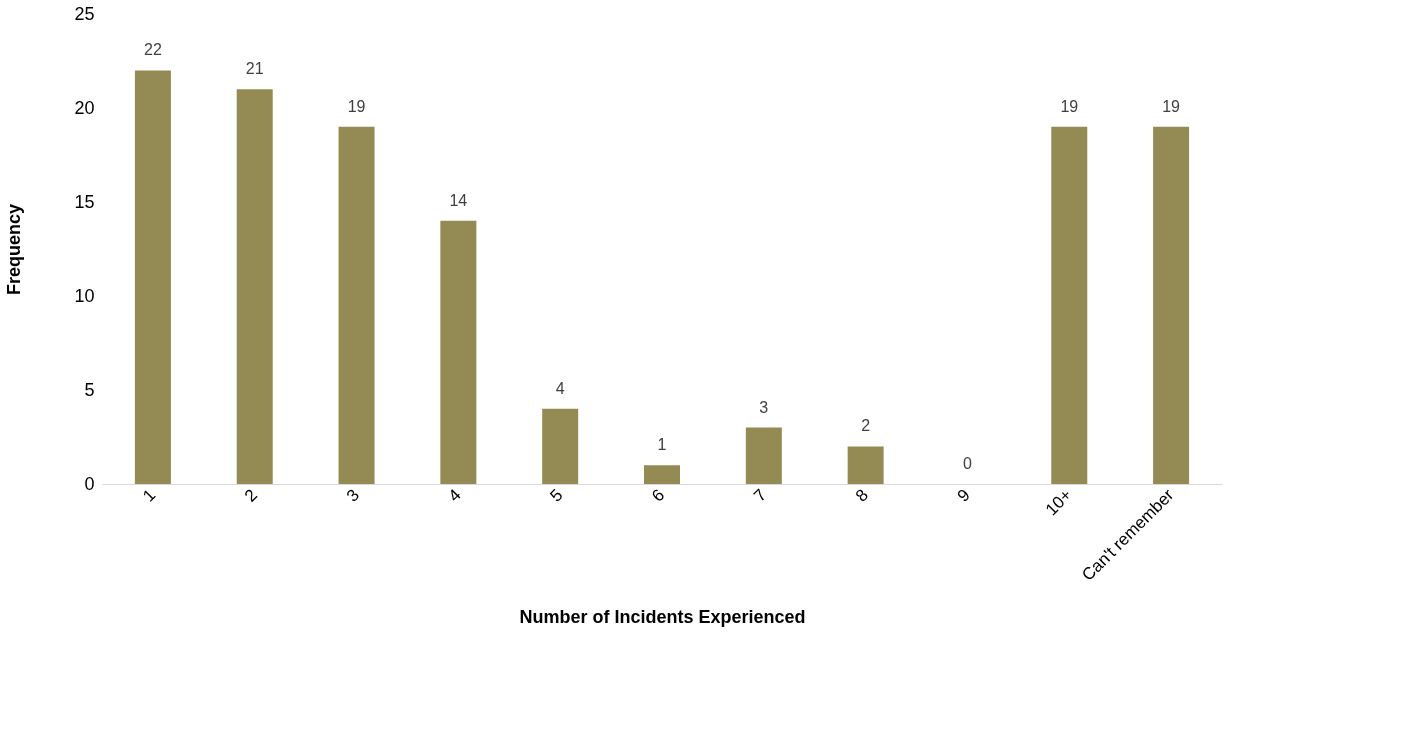 Image resolution: width=1422 pixels, height=730 pixels. What do you see at coordinates (454, 495) in the screenshot?
I see `x-tick-label: 4` at bounding box center [454, 495].